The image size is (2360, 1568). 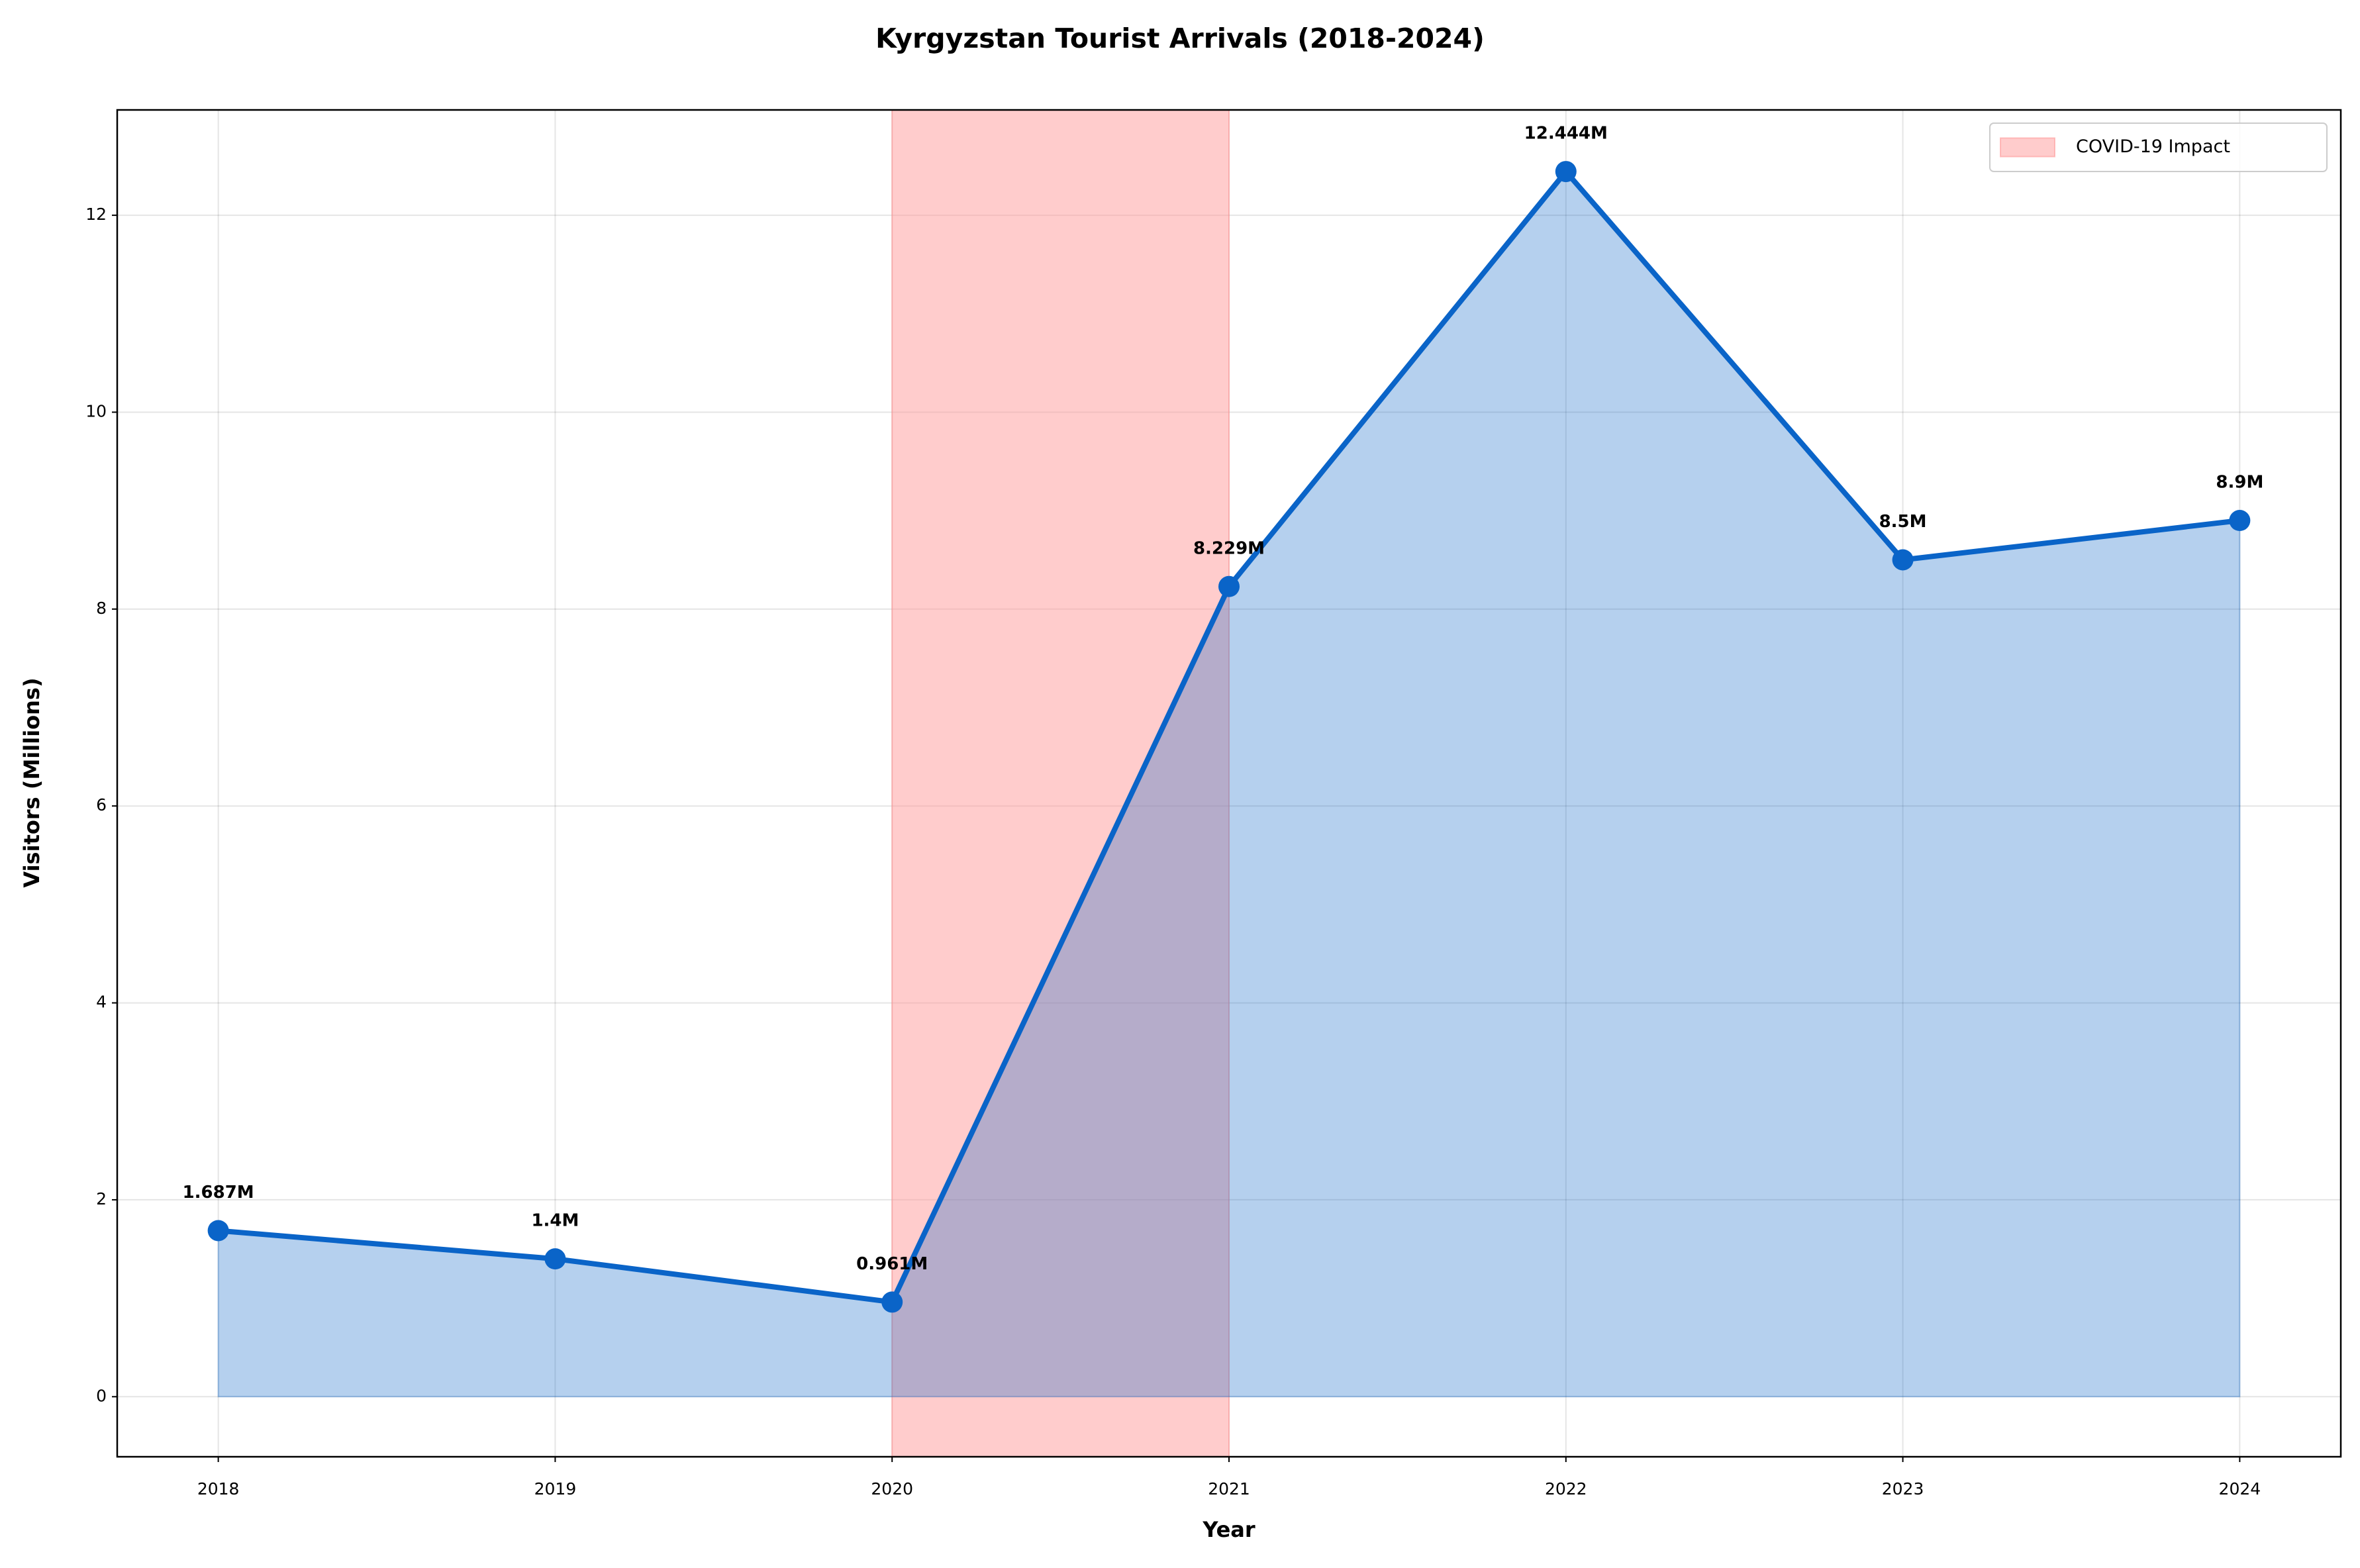 What do you see at coordinates (96, 214) in the screenshot?
I see `y-tick-label: 12` at bounding box center [96, 214].